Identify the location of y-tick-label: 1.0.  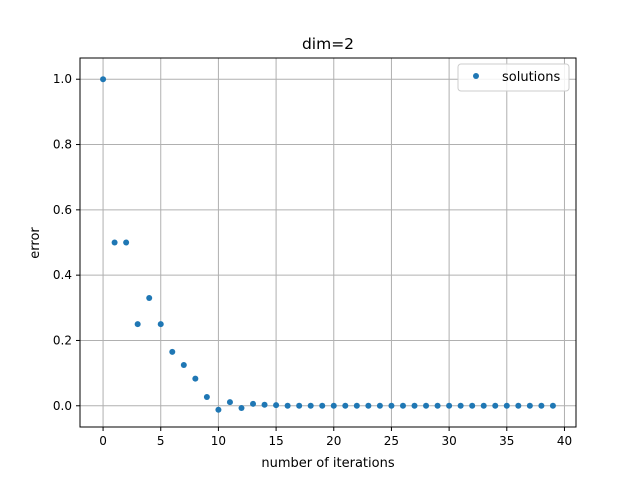
(62, 79).